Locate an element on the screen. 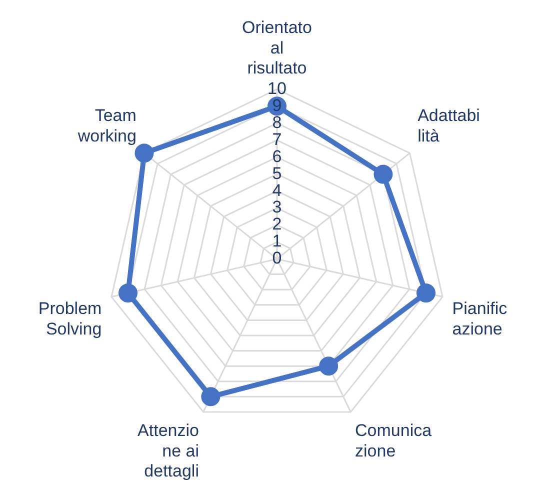  y-tick-label: 8 is located at coordinates (277, 122).